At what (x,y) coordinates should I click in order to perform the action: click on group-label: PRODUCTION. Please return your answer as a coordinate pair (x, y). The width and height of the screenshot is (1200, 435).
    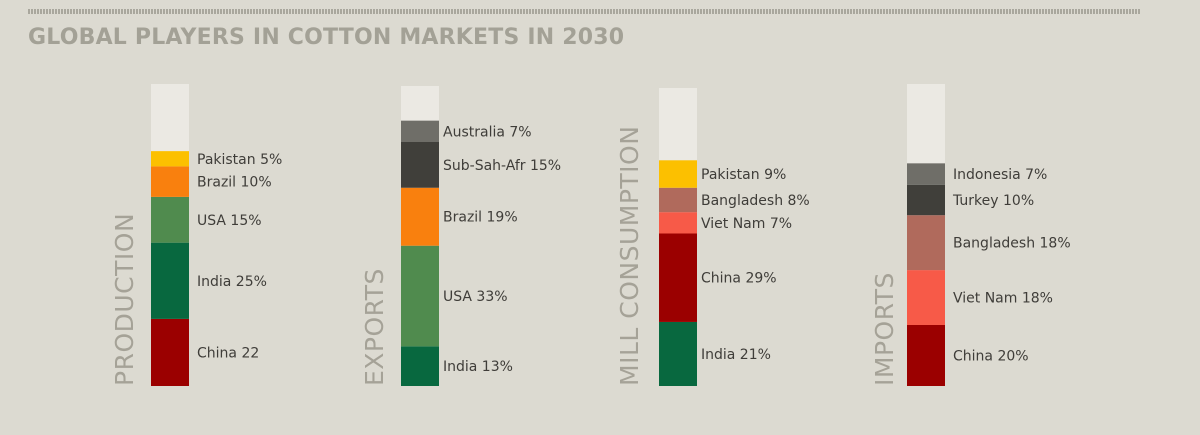
    Looking at the image, I should click on (124, 299).